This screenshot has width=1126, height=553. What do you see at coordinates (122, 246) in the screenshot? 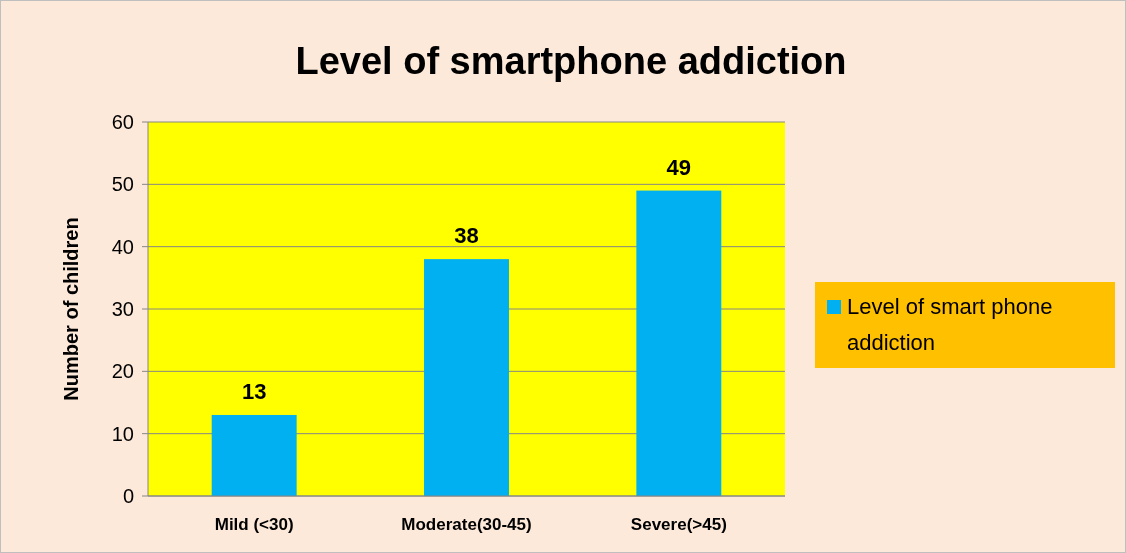
I see `y-tick-label: 40` at bounding box center [122, 246].